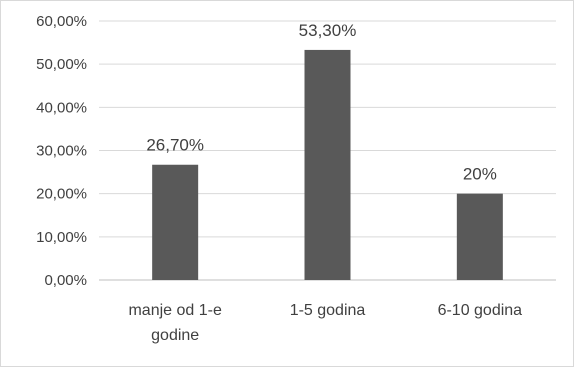  Describe the element at coordinates (61, 107) in the screenshot. I see `y-tick-label: 40,00%` at that location.